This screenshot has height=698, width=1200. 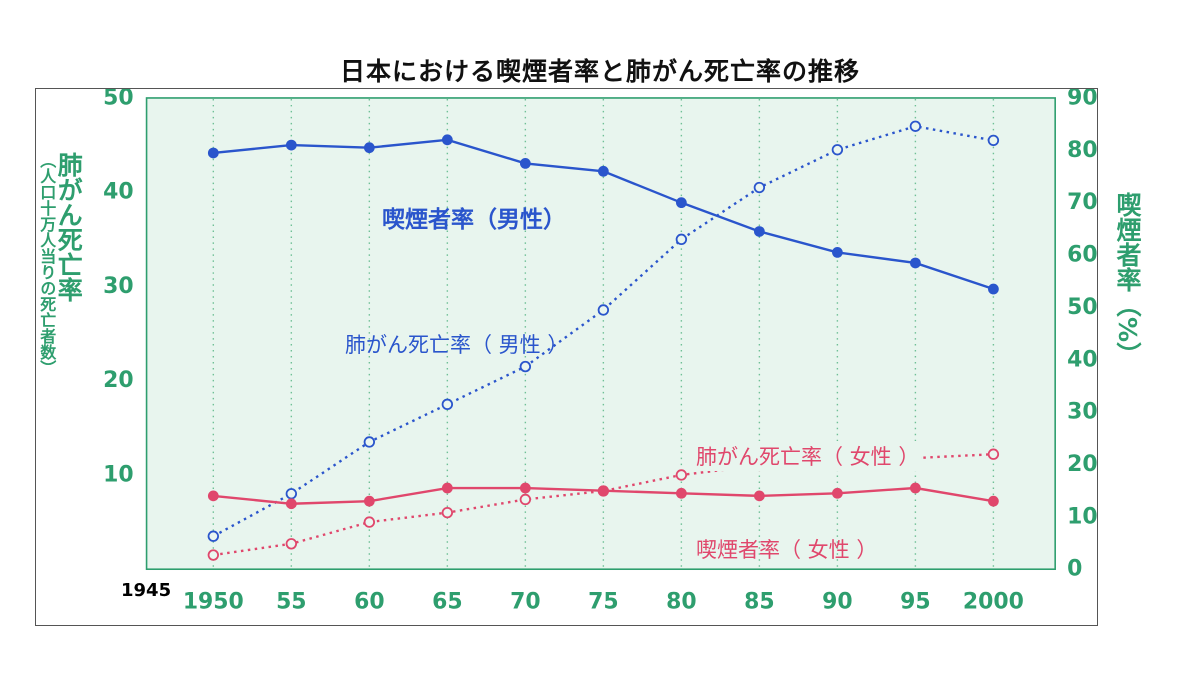 What do you see at coordinates (1082, 255) in the screenshot?
I see `right-axis-tick: 60` at bounding box center [1082, 255].